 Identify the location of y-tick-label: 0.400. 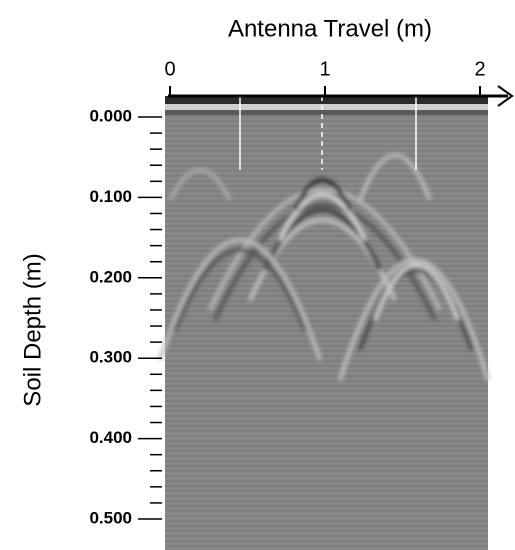
(110, 437).